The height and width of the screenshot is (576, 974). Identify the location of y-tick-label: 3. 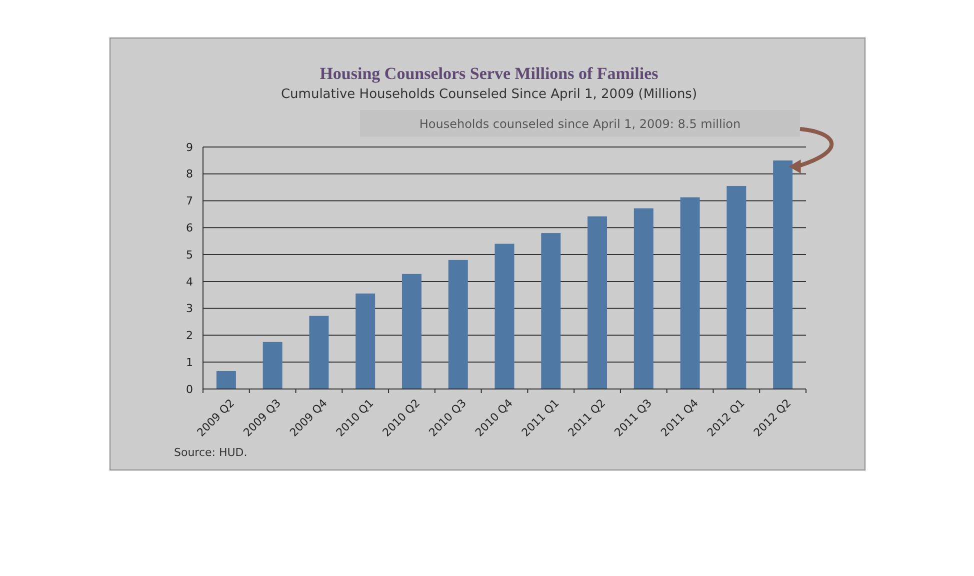
(189, 309).